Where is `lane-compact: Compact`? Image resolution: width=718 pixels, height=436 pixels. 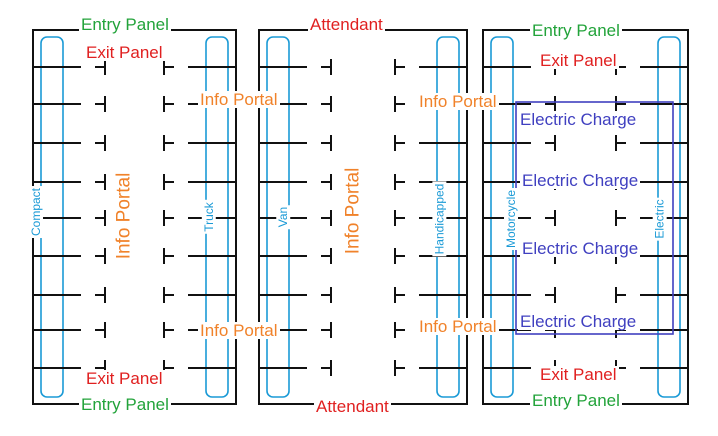
lane-compact: Compact is located at coordinates (36, 212).